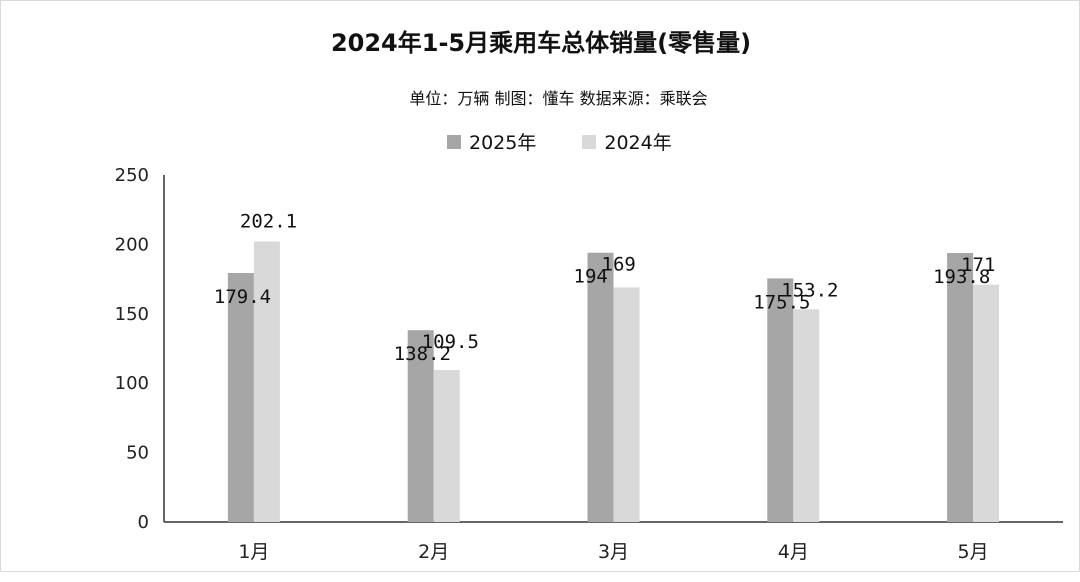 This screenshot has height=582, width=1080. What do you see at coordinates (613, 552) in the screenshot?
I see `x-category-label: 3月` at bounding box center [613, 552].